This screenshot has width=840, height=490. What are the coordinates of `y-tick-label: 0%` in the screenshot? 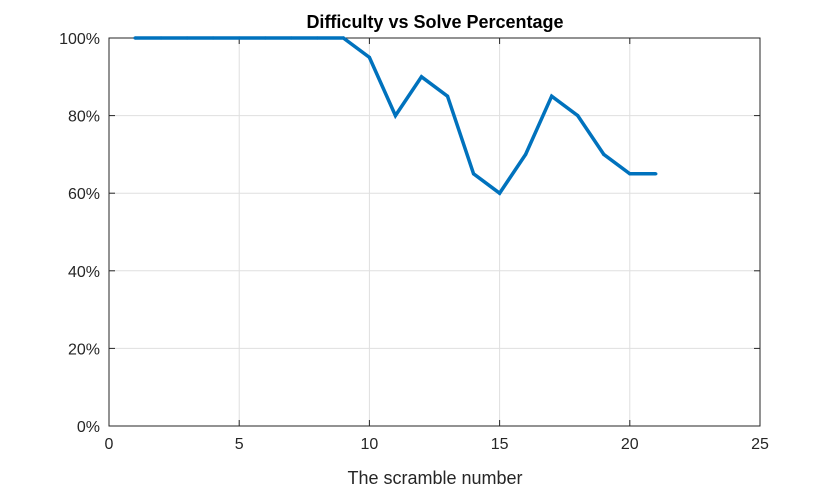 It's located at (88, 427).